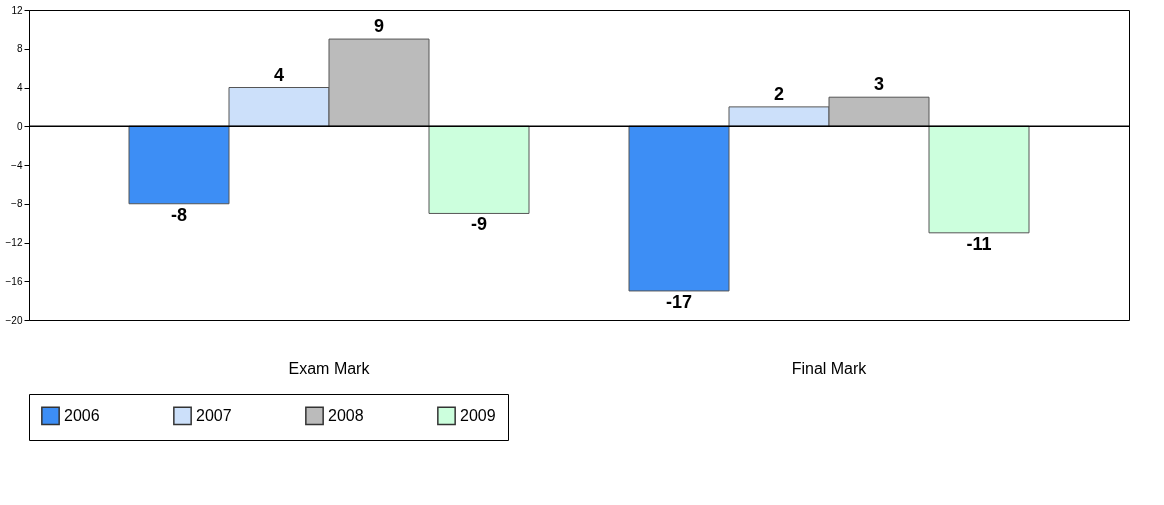 The height and width of the screenshot is (505, 1164). What do you see at coordinates (879, 84) in the screenshot?
I see `data-label: 3` at bounding box center [879, 84].